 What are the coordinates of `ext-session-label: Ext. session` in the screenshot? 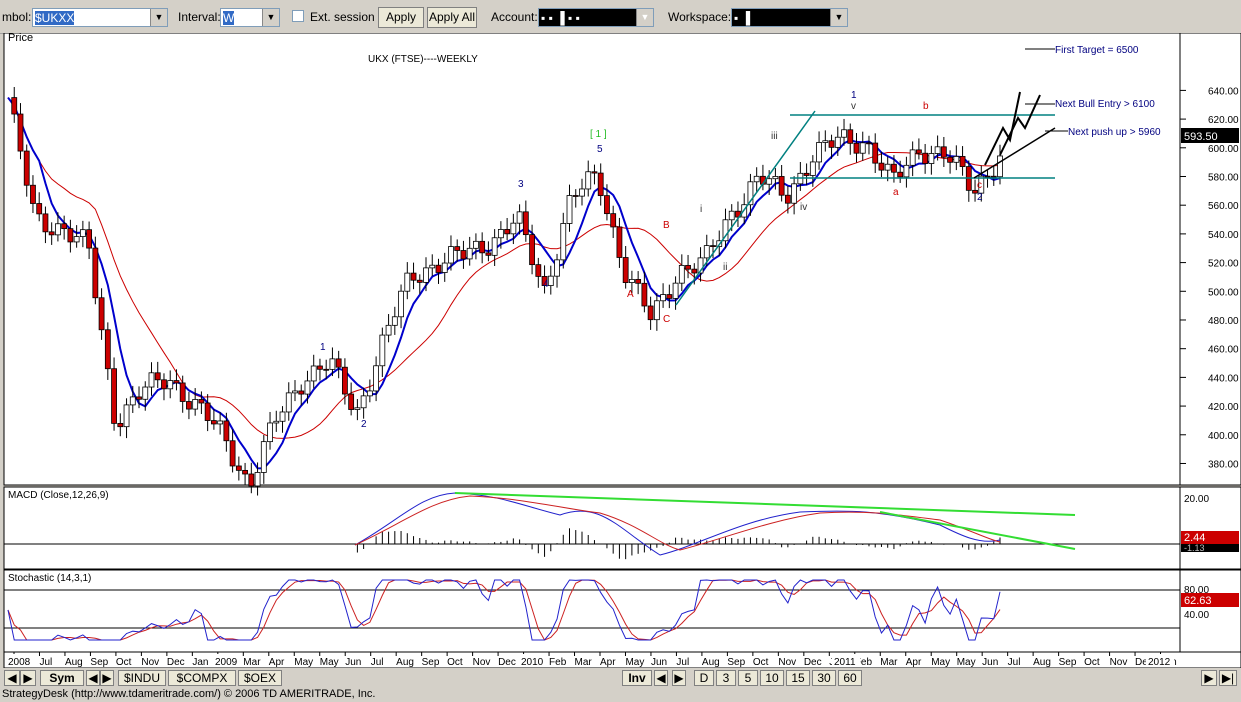 It's located at (342, 17).